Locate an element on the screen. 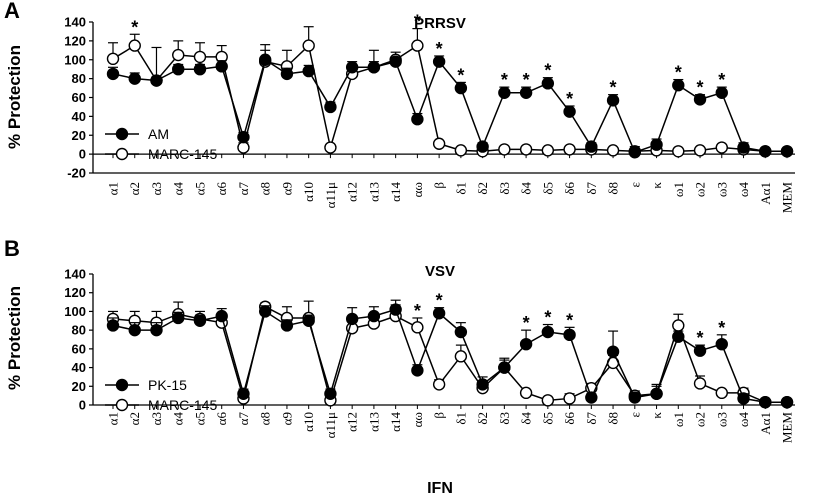 The width and height of the screenshot is (820, 500). panel-b-label: B is located at coordinates (12, 248).